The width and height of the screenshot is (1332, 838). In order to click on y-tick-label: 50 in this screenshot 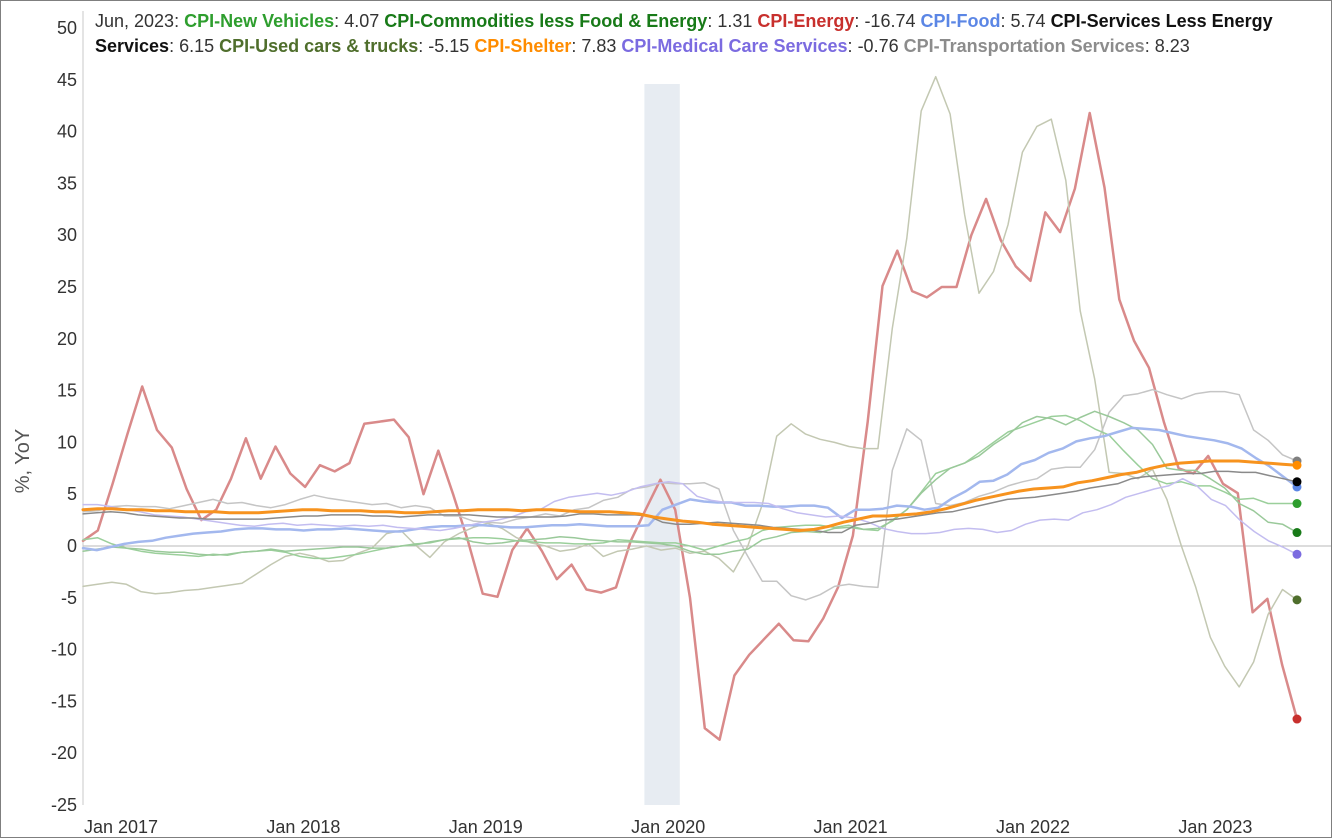, I will do `click(67, 28)`.